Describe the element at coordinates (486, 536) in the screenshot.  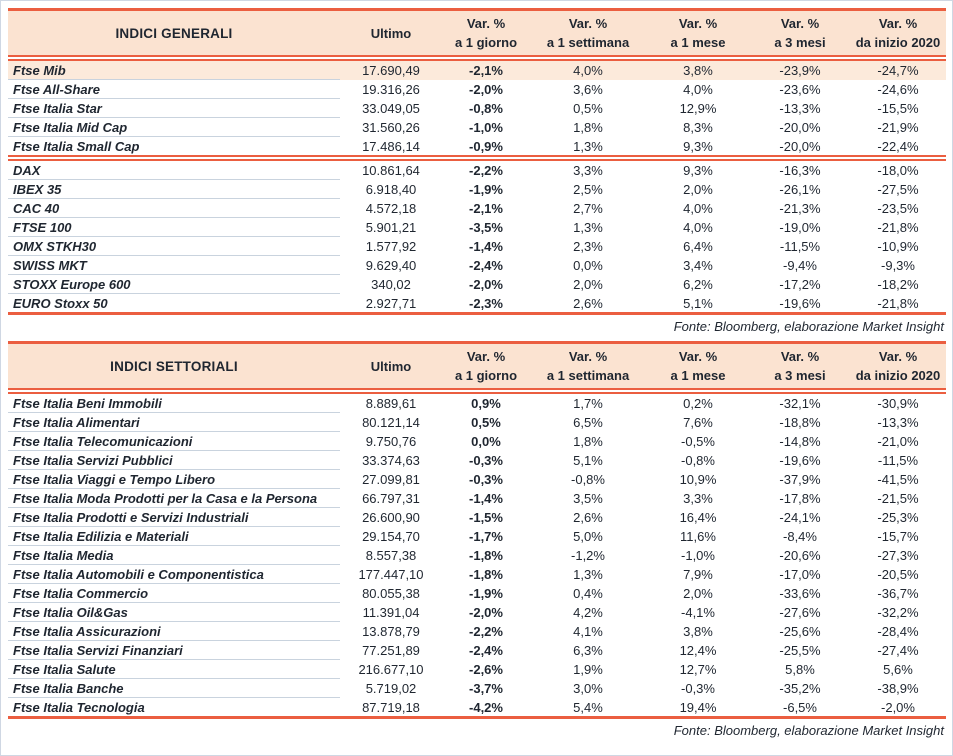
I see `value-cell: -1,7%` at that location.